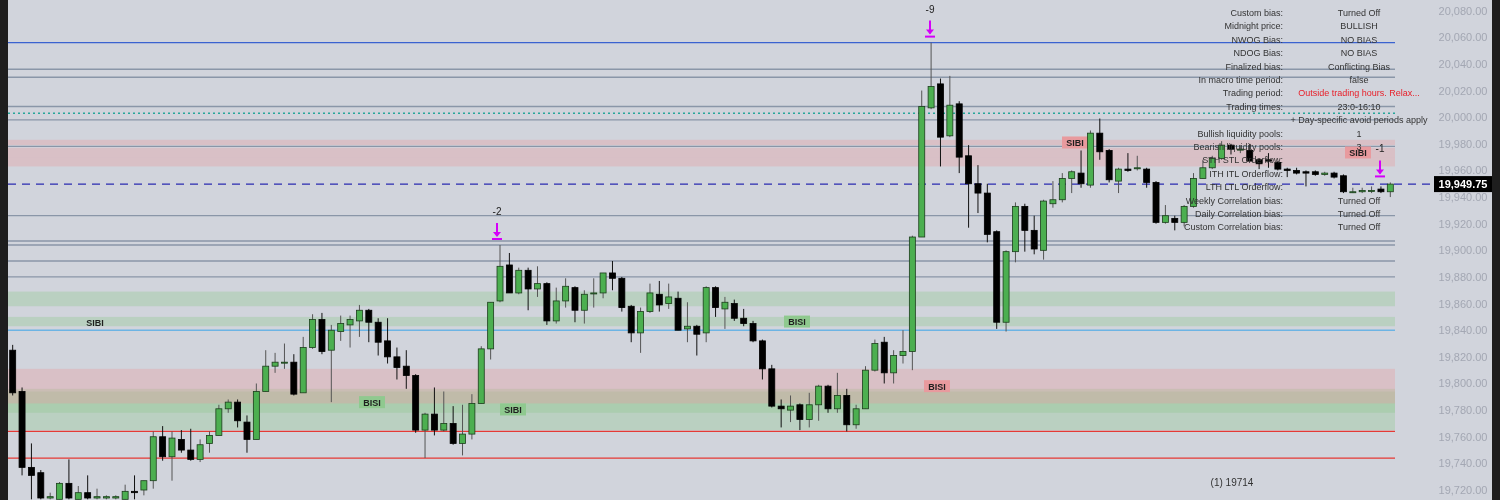 The image size is (1500, 500). What do you see at coordinates (1463, 184) in the screenshot?
I see `ref-line-label: 19,949.75` at bounding box center [1463, 184].